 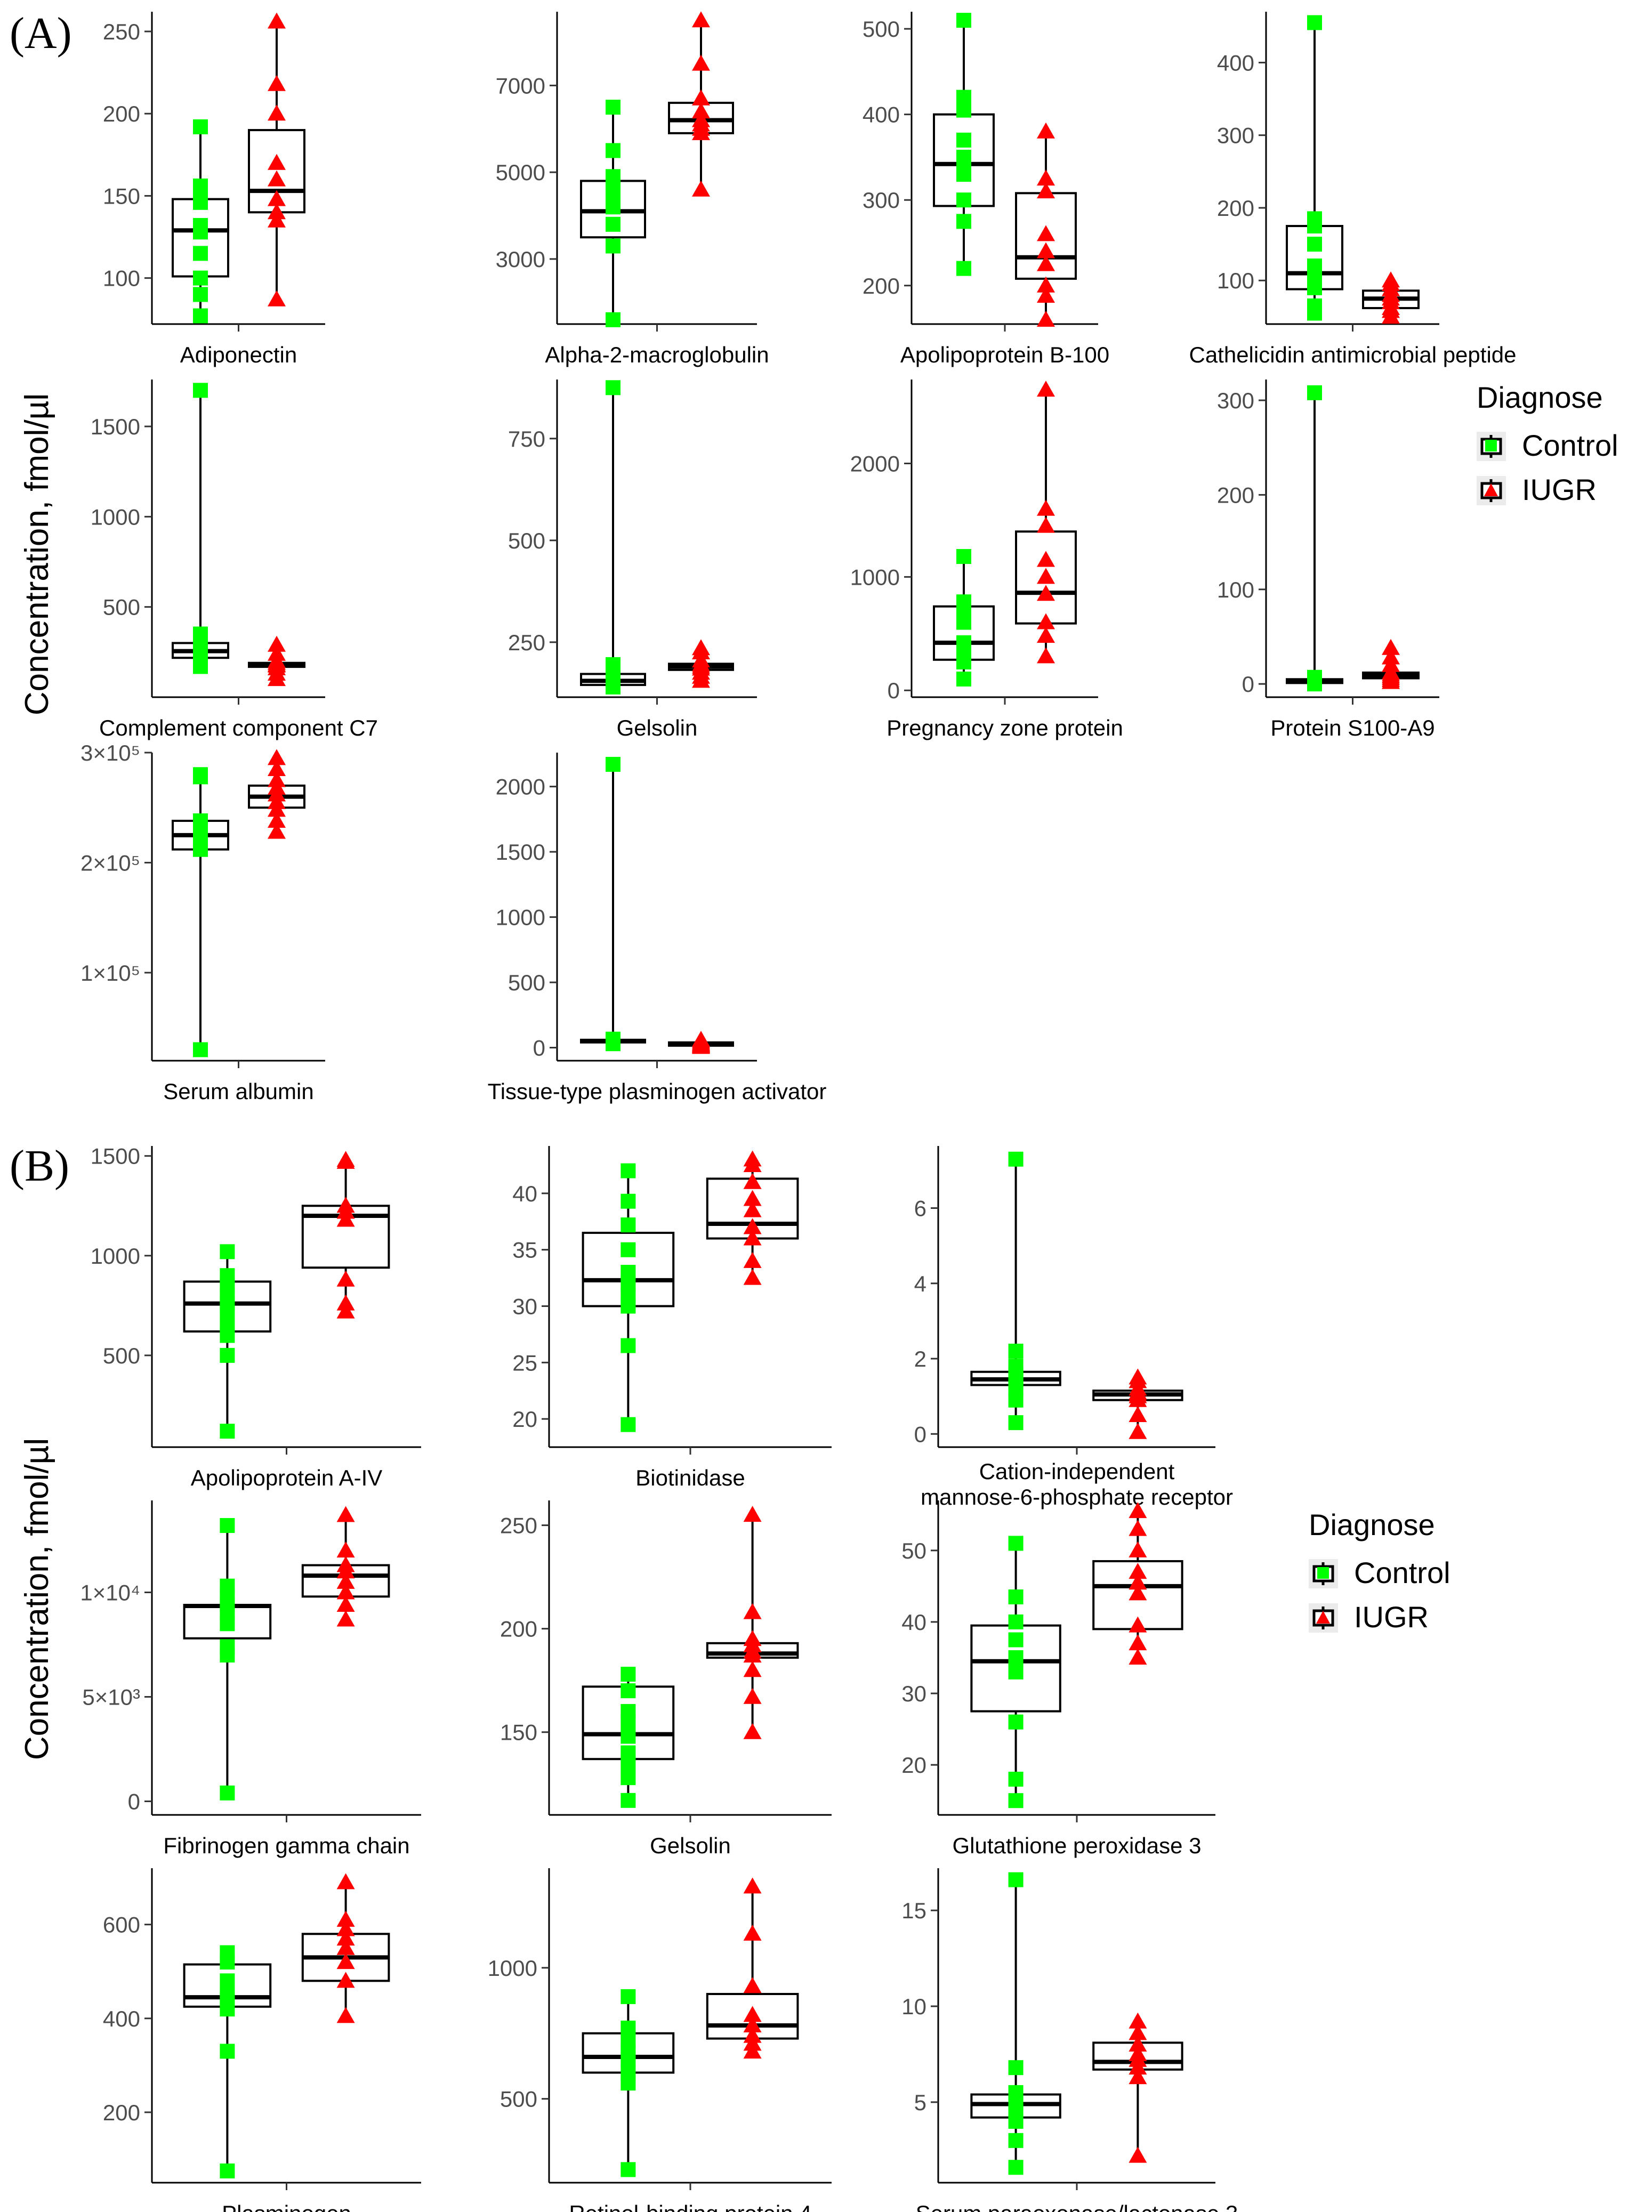 What do you see at coordinates (1491, 445) in the screenshot?
I see `legend-symbol-control` at bounding box center [1491, 445].